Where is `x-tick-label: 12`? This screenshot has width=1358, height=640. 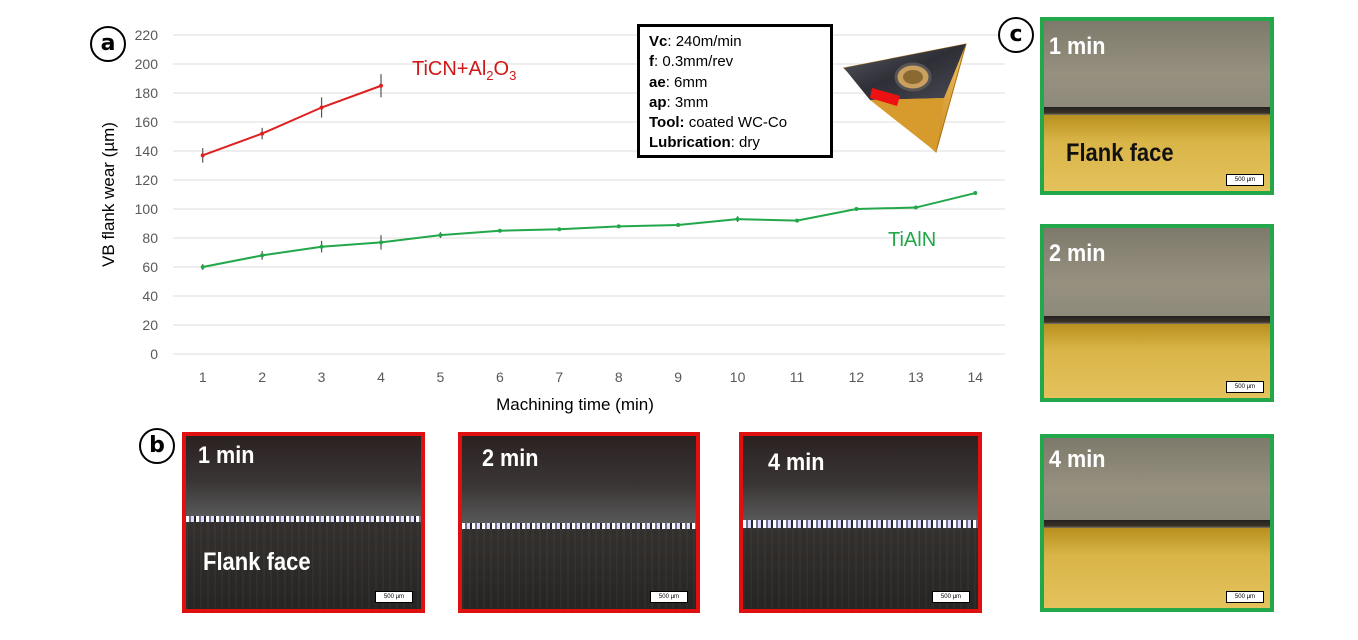 x-tick-label: 12 is located at coordinates (857, 377).